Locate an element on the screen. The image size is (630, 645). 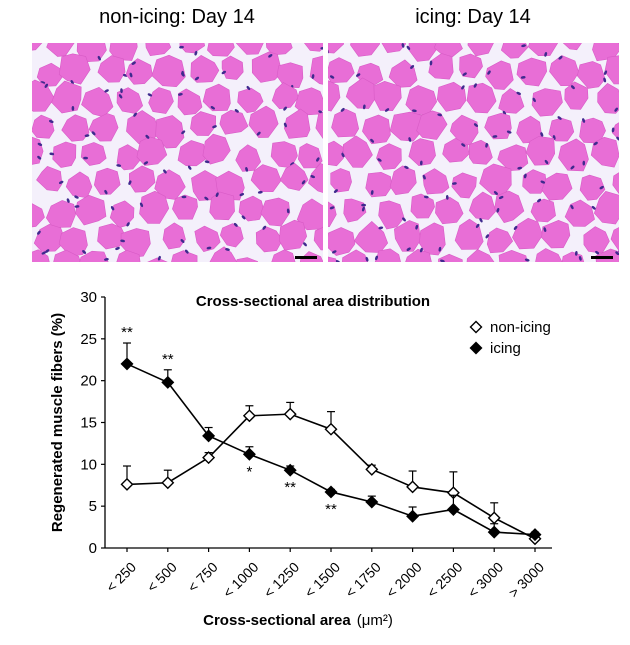
significance-marker: * is located at coordinates (249, 471).